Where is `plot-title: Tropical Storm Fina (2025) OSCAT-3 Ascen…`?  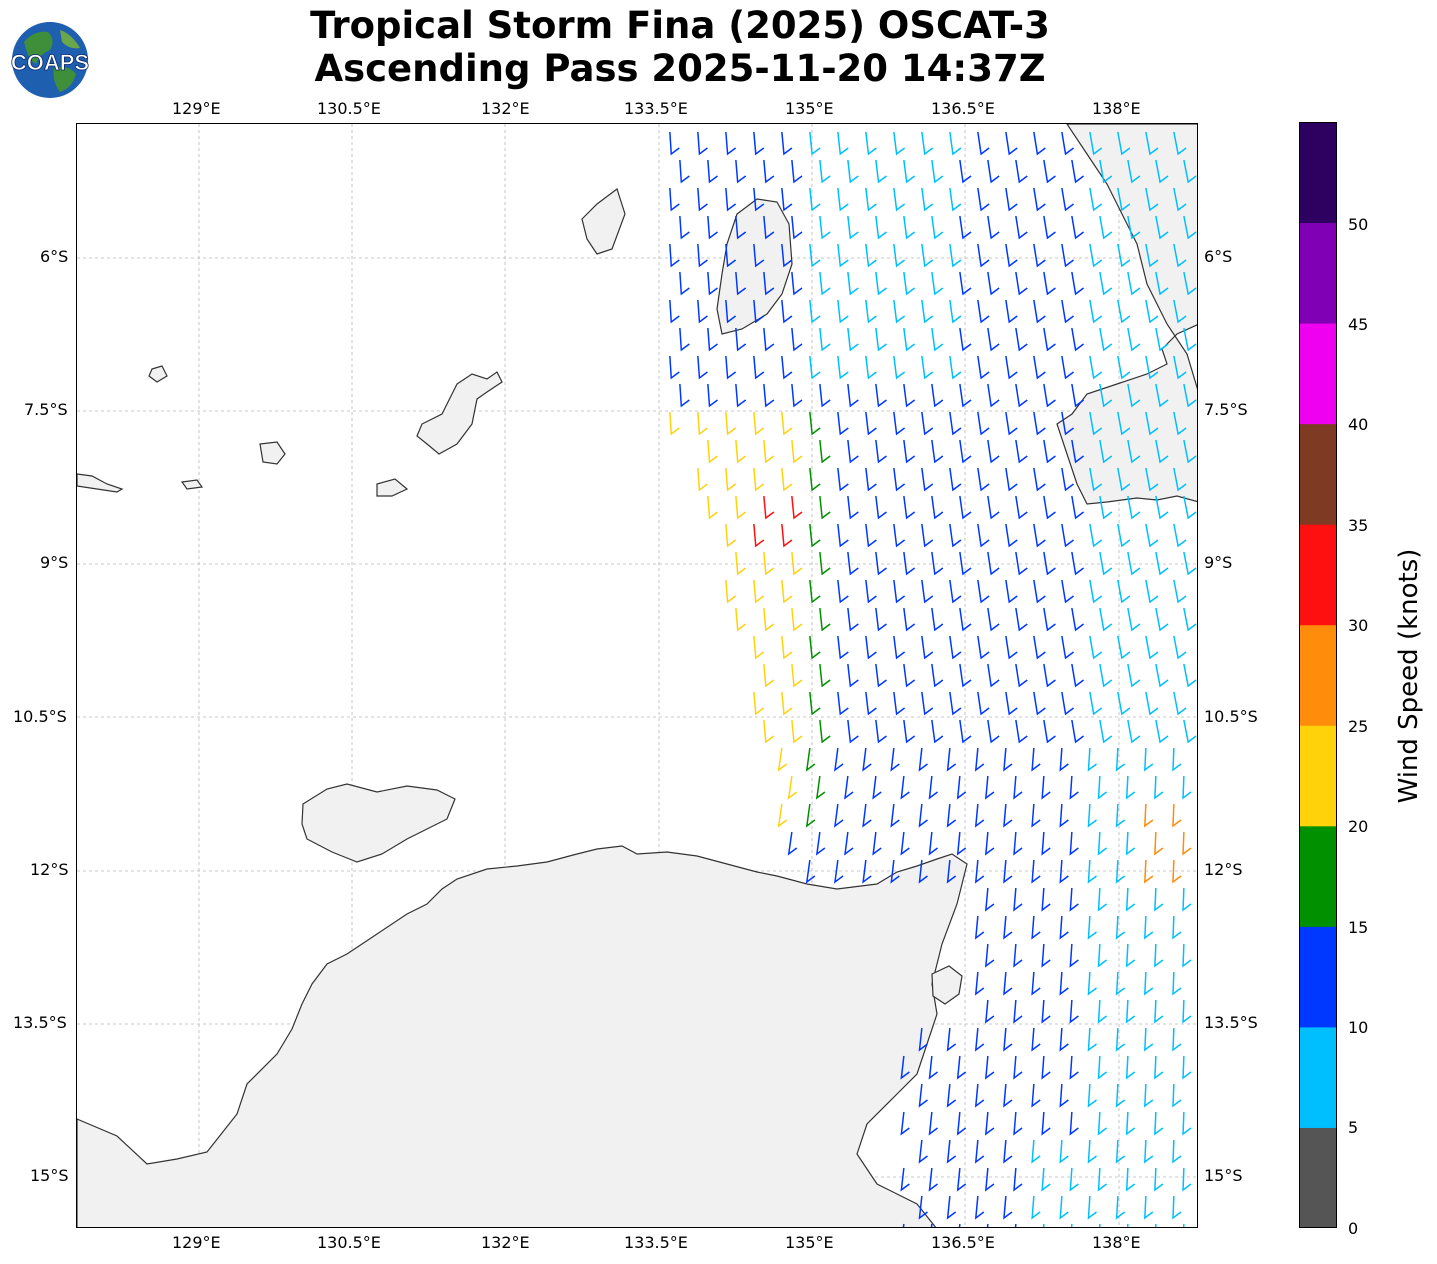 plot-title: Tropical Storm Fina (2025) OSCAT-3 Ascen… is located at coordinates (680, 47).